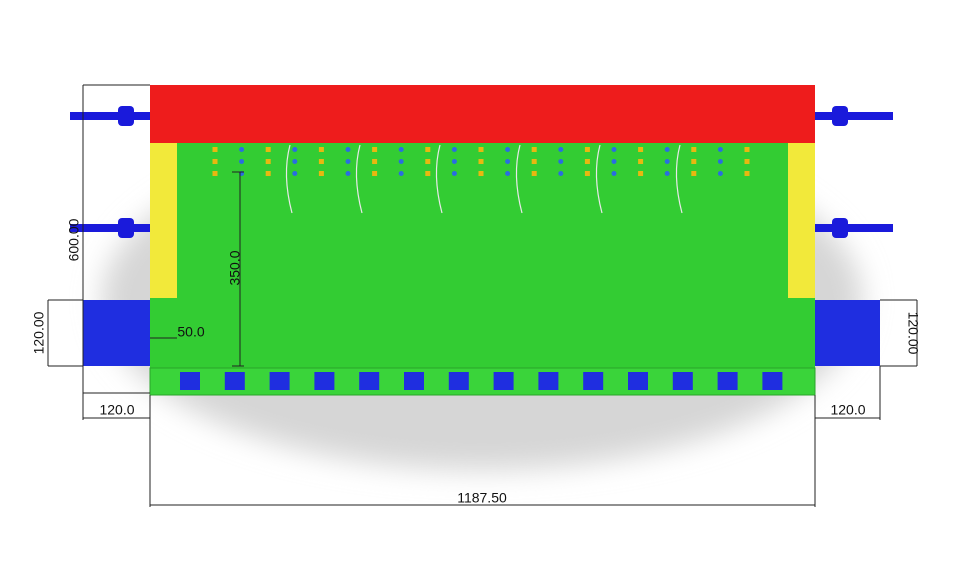 The image size is (970, 570). Describe the element at coordinates (163, 219) in the screenshot. I see `left-wall` at that location.